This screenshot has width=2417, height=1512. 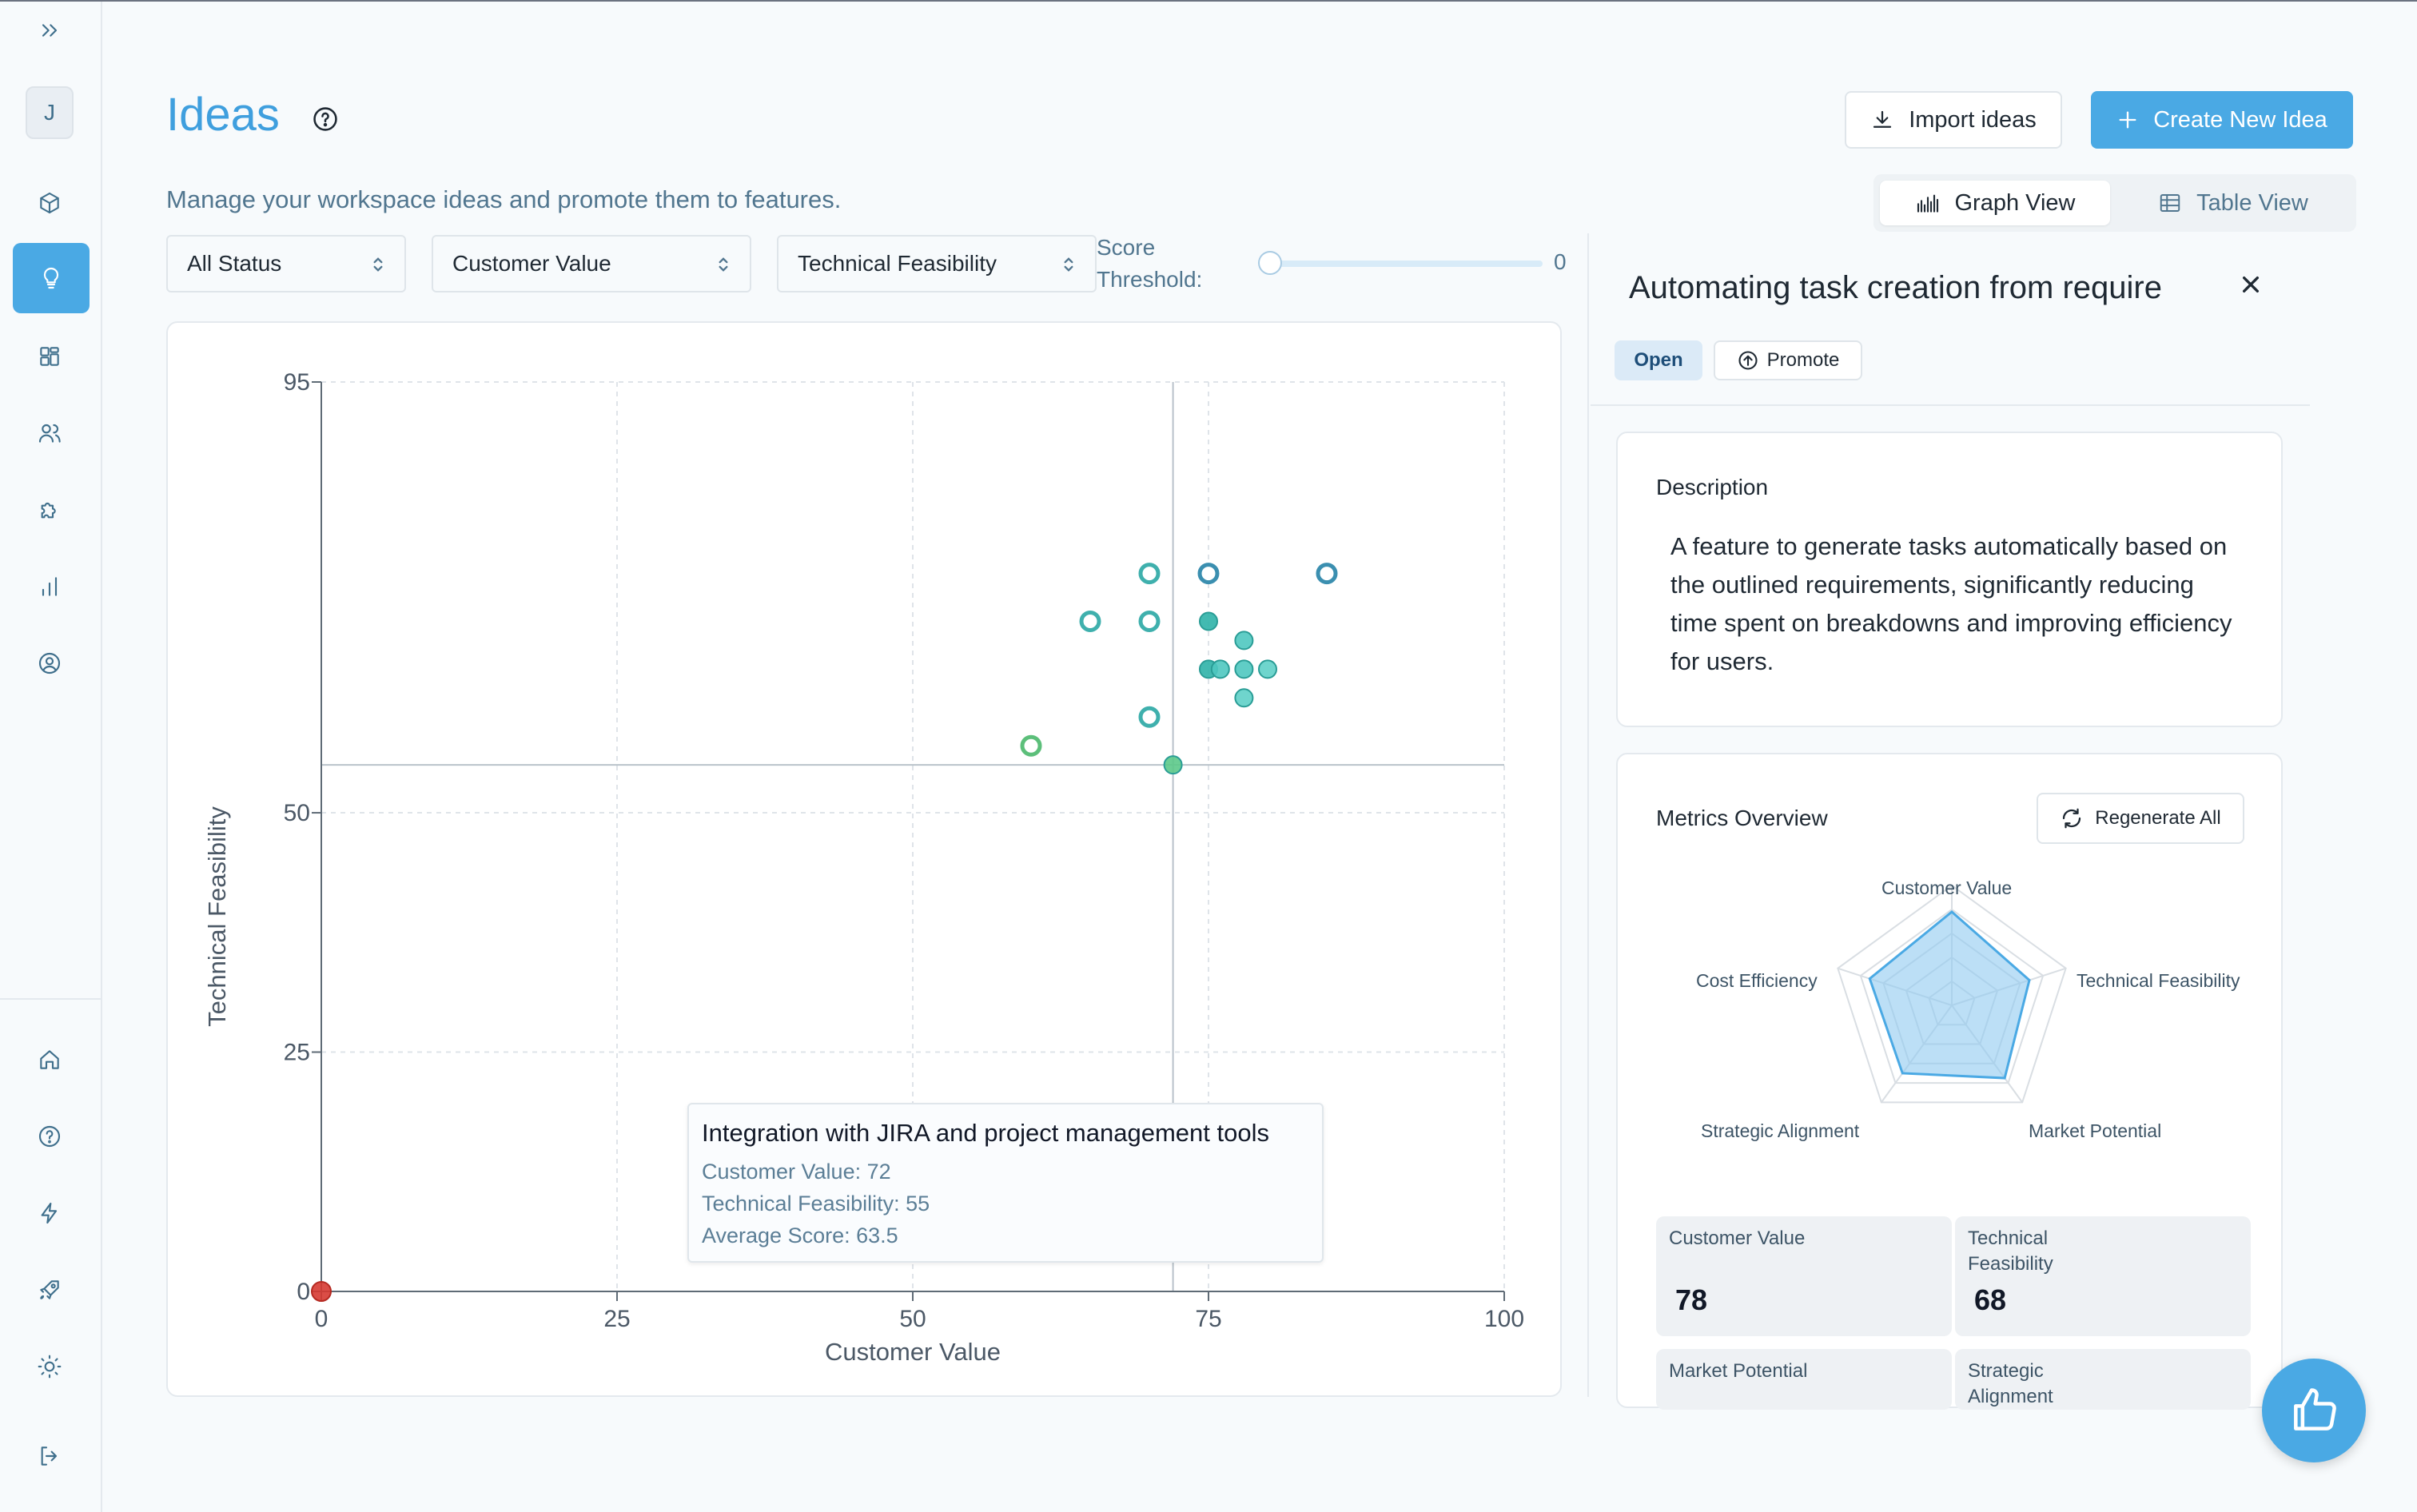 I want to click on x-tick-label: 100, so click(x=1504, y=1319).